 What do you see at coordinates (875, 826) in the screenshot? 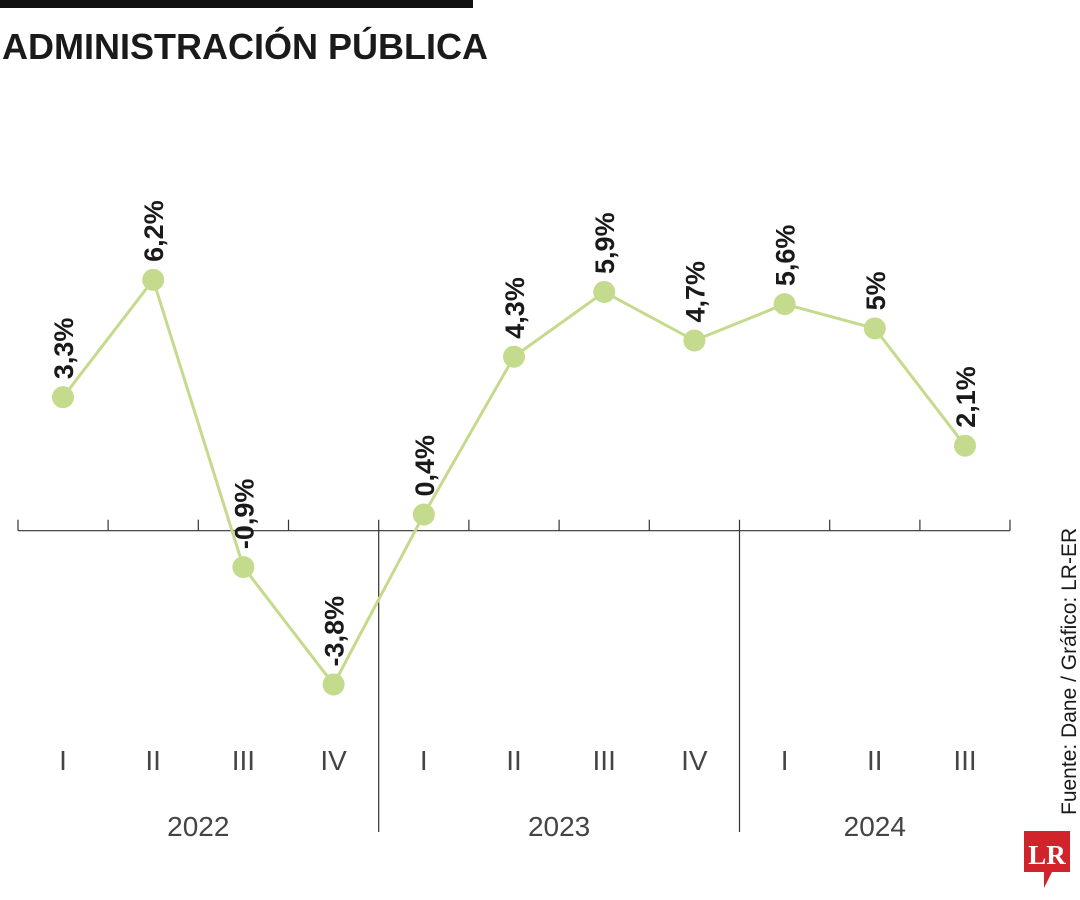
I see `group-label: 2024` at bounding box center [875, 826].